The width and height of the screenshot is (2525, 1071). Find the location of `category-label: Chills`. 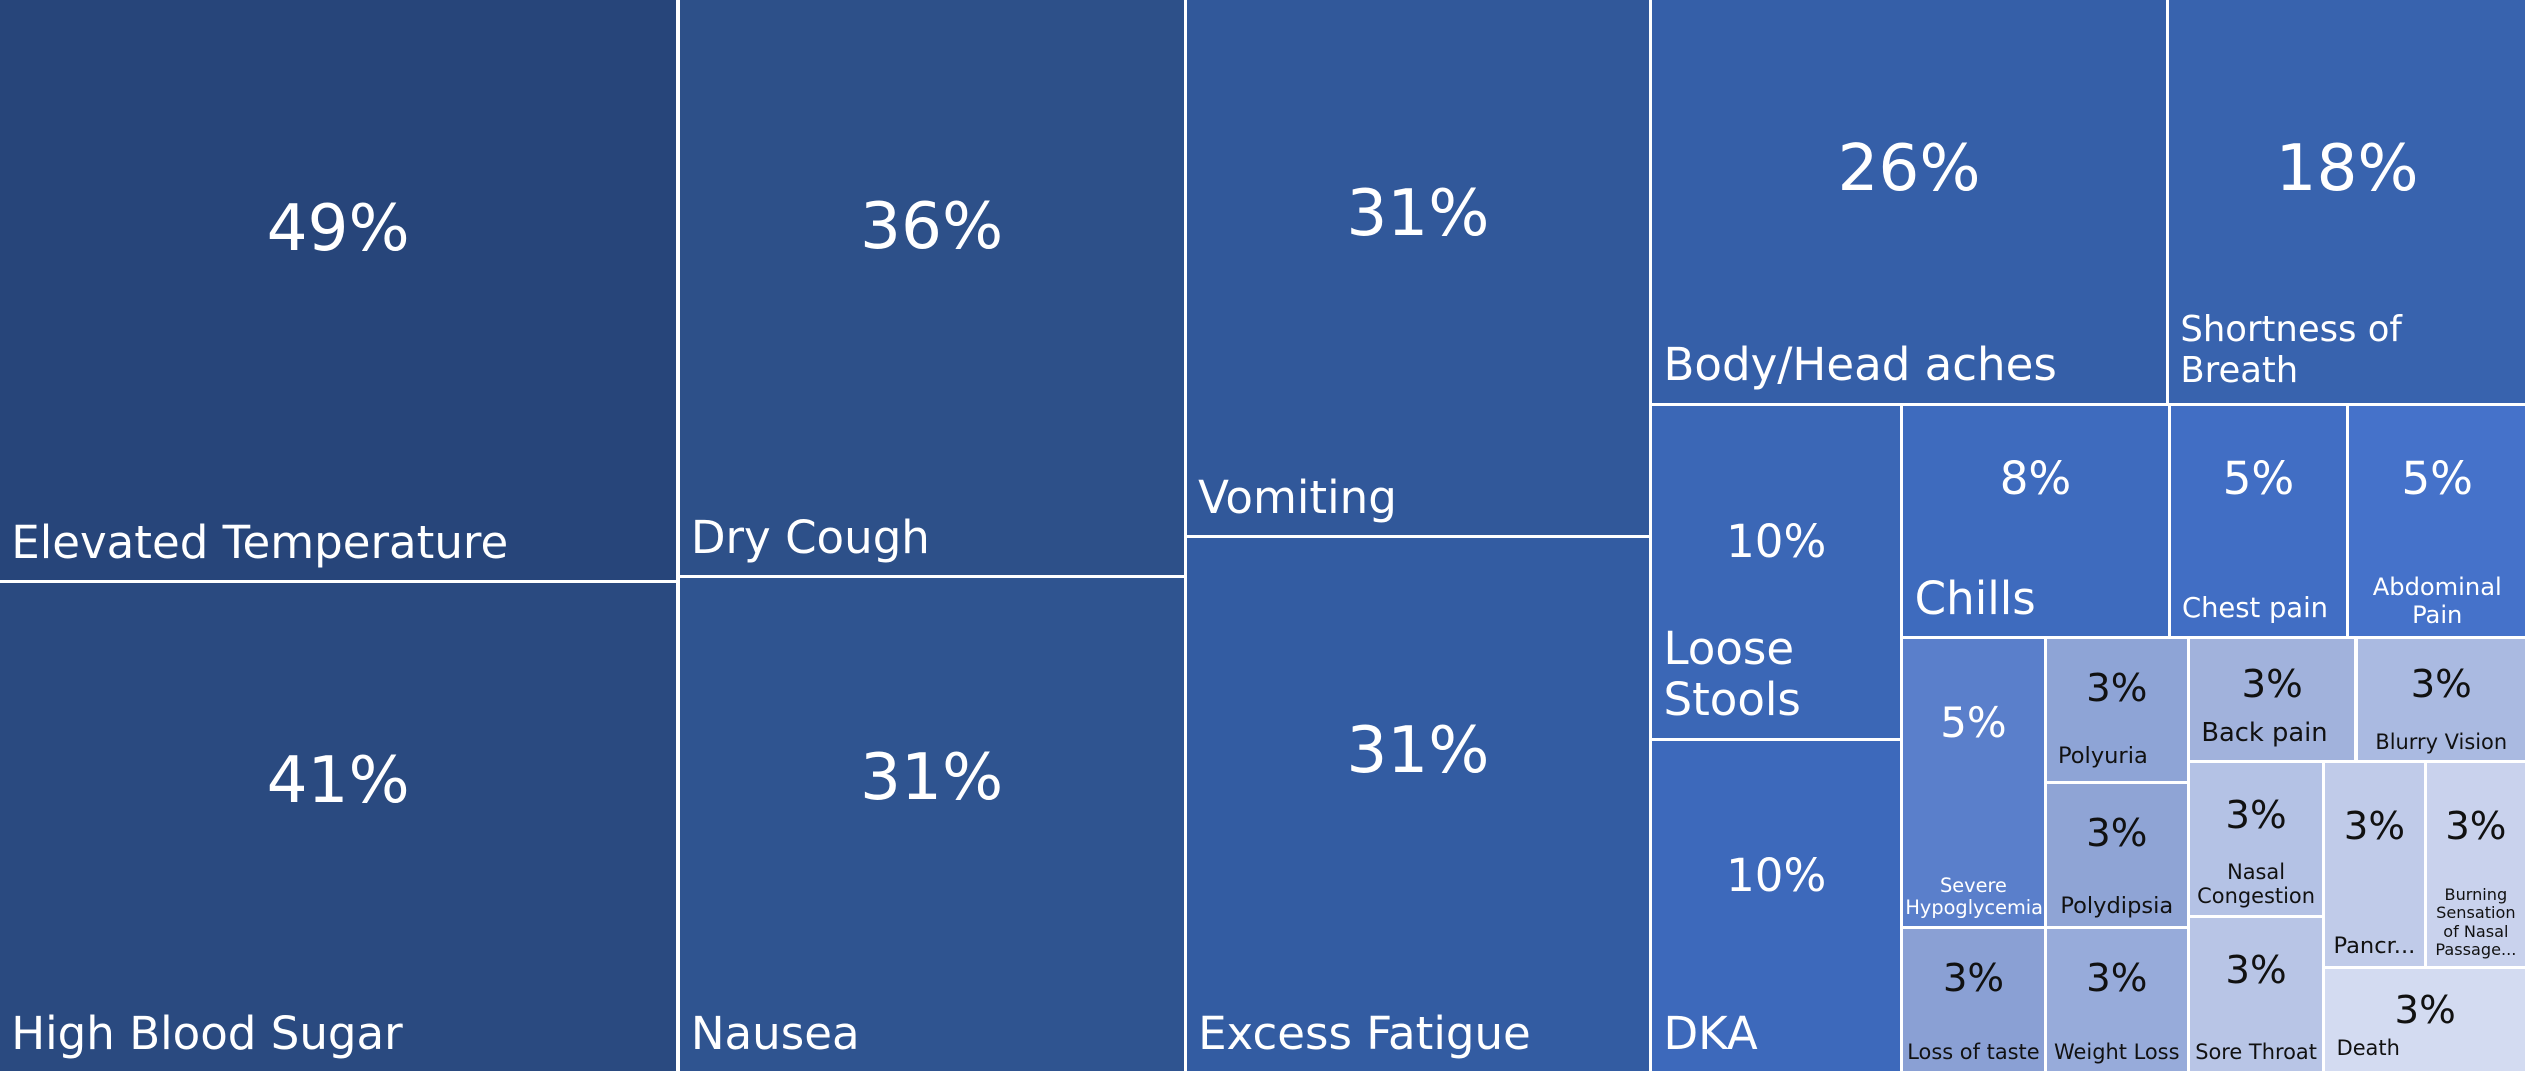

category-label: Chills is located at coordinates (1975, 598).